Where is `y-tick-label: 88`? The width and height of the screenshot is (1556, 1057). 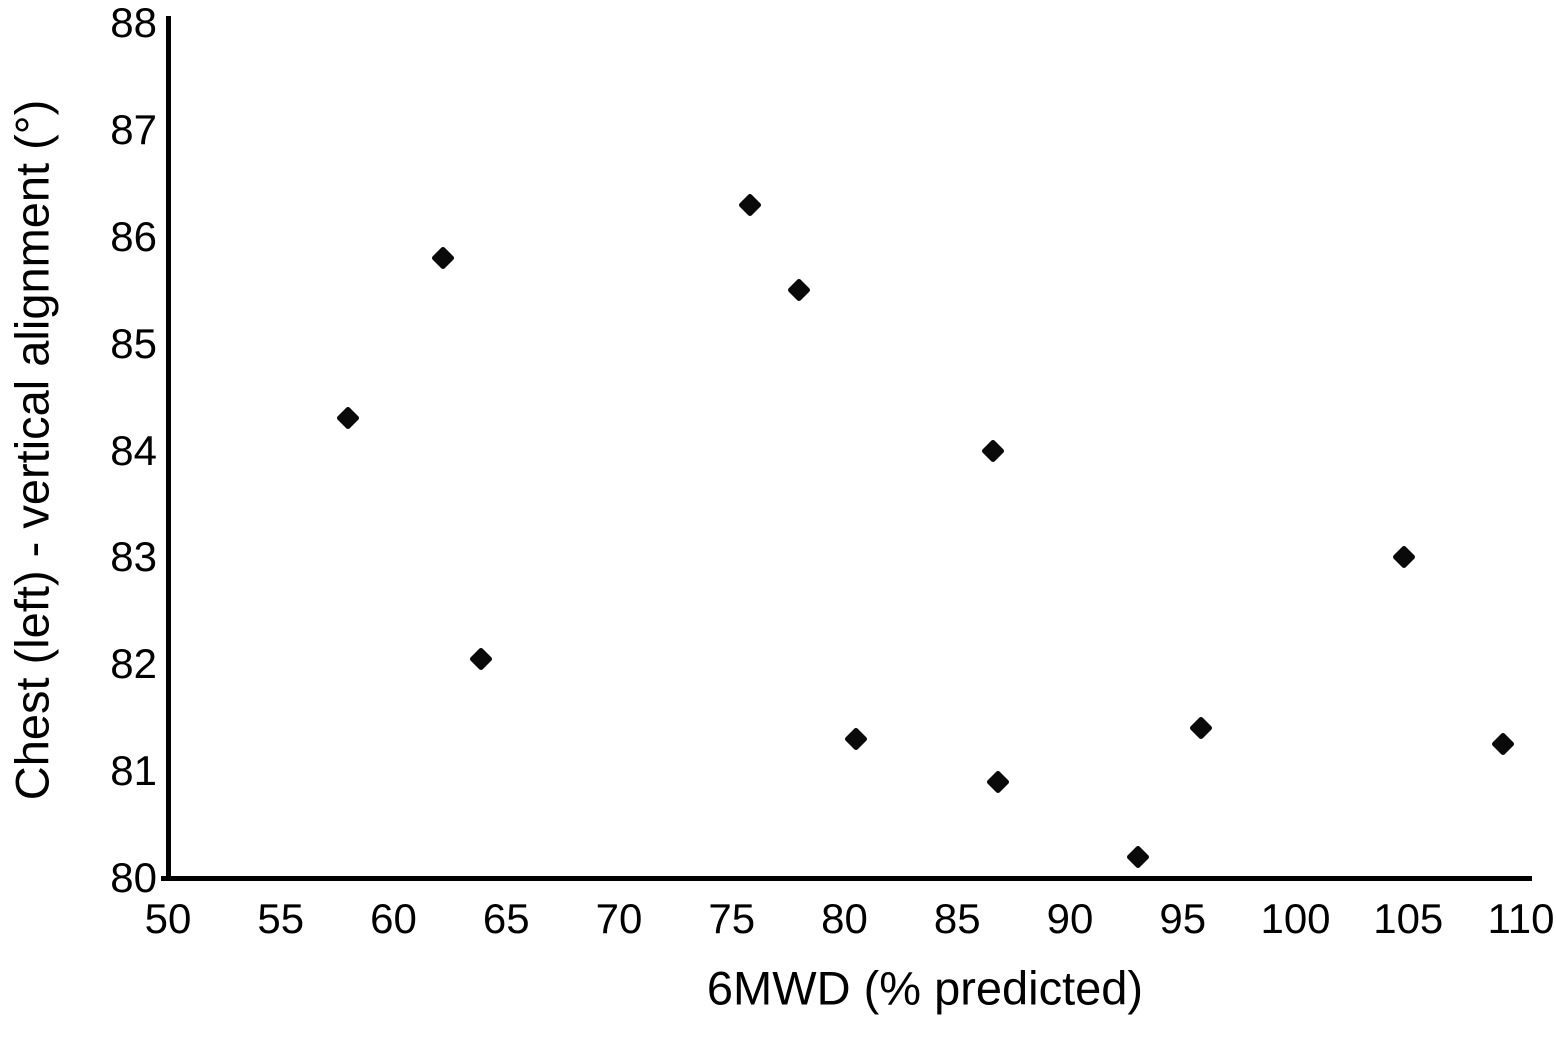
y-tick-label: 88 is located at coordinates (133, 23).